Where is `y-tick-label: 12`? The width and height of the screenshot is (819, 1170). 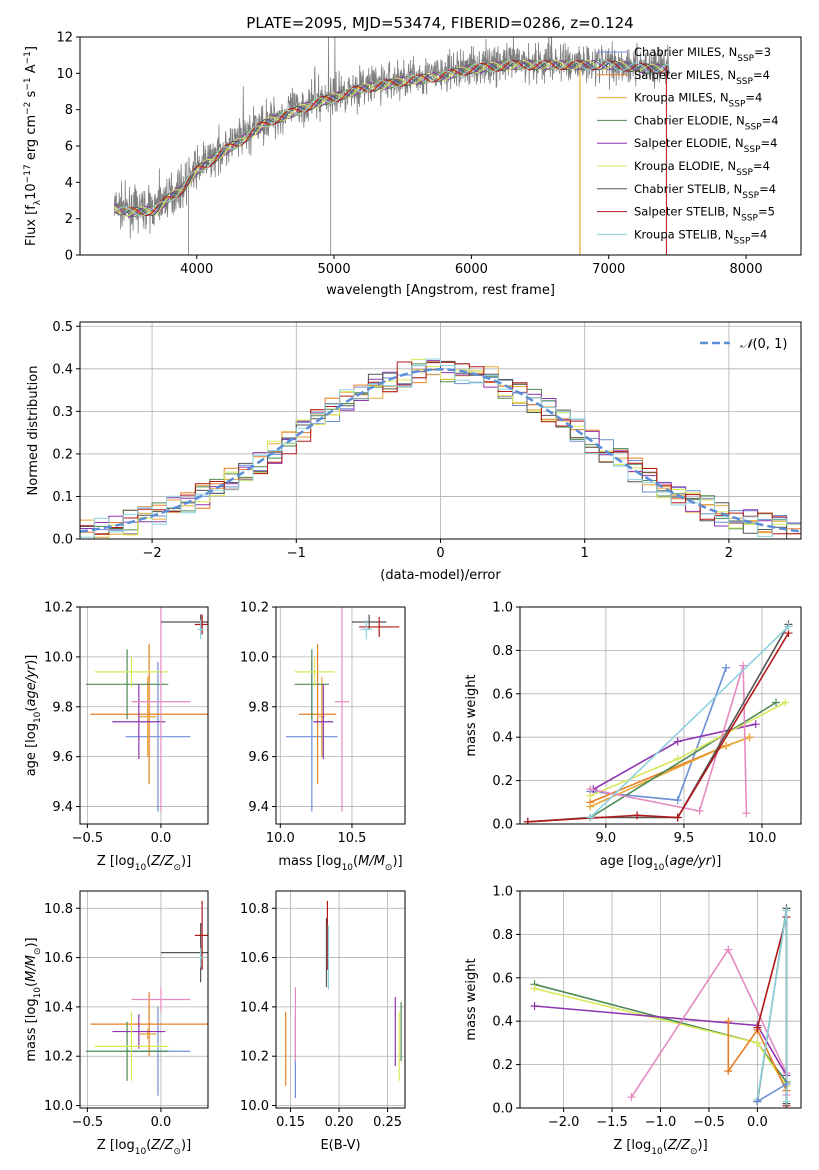
y-tick-label: 12 is located at coordinates (64, 38).